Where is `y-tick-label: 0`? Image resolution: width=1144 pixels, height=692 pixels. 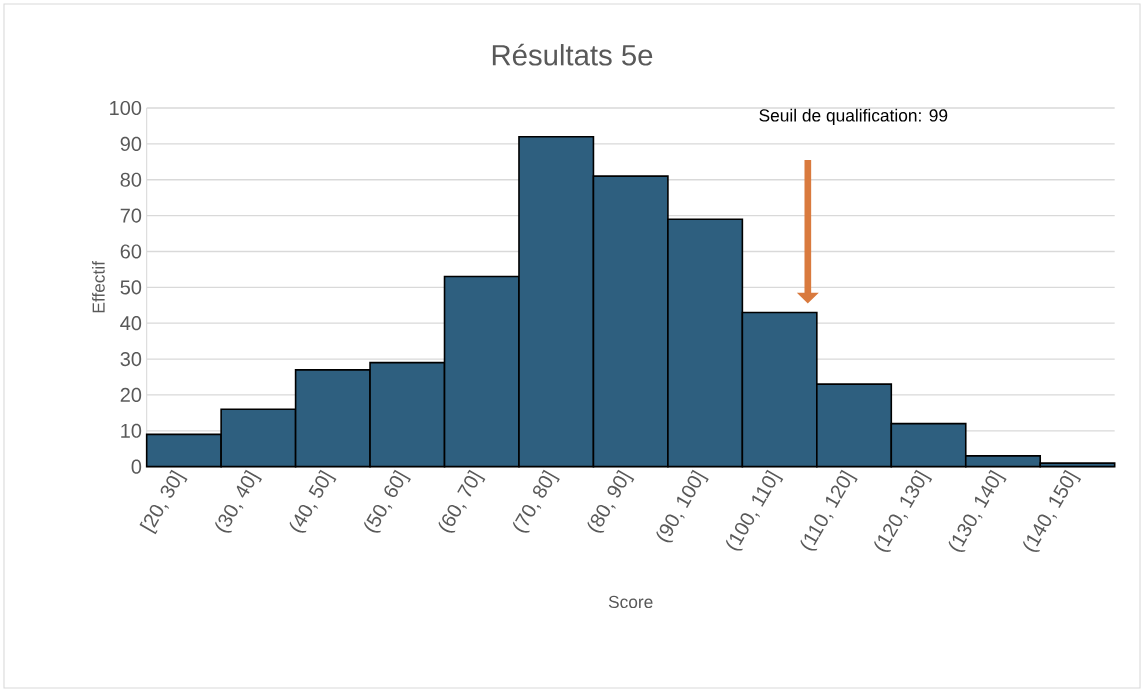 y-tick-label: 0 is located at coordinates (136, 466).